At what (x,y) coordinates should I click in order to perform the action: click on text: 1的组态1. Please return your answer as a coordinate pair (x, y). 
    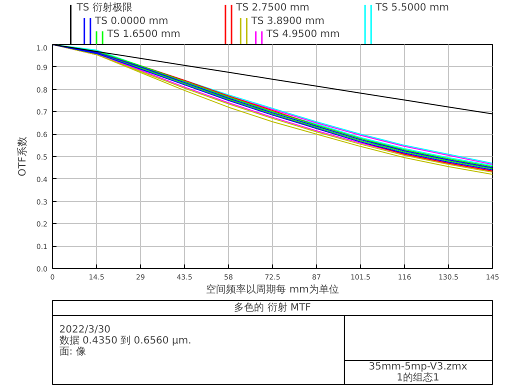
    Looking at the image, I should click on (418, 378).